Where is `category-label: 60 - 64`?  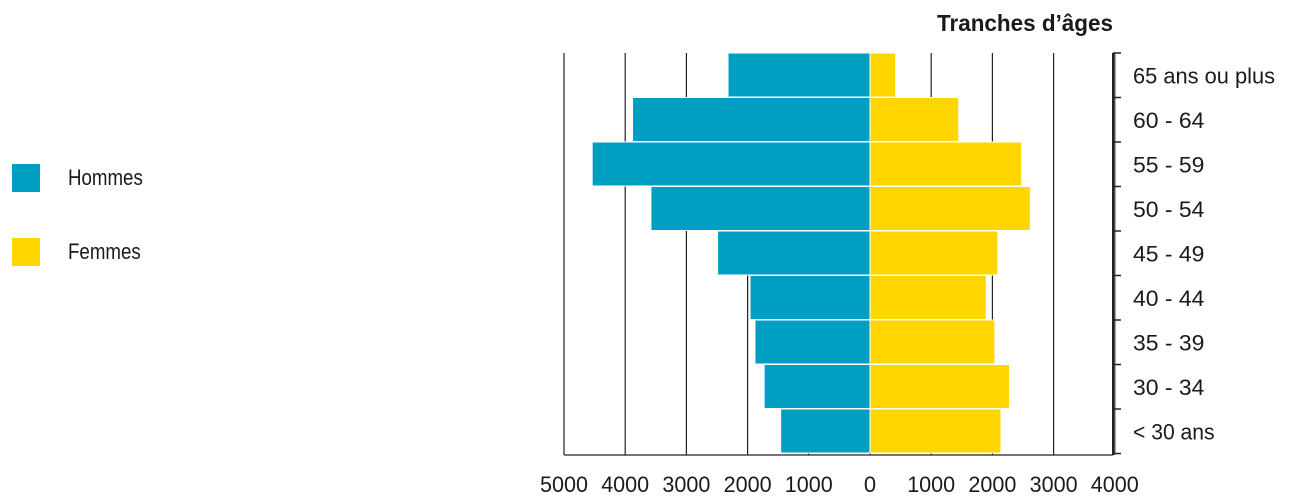 category-label: 60 - 64 is located at coordinates (1168, 120).